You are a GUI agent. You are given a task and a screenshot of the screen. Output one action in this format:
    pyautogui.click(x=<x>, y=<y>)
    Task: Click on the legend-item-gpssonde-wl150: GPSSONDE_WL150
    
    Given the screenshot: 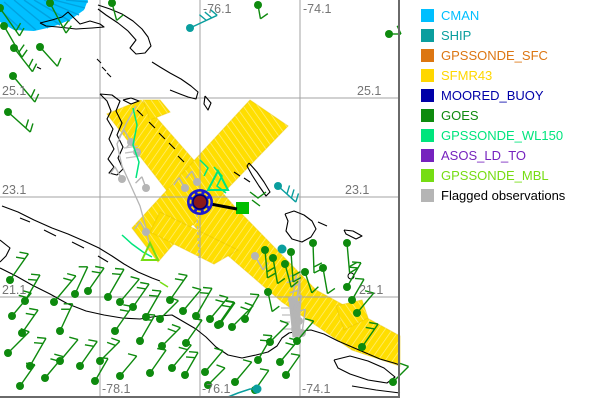 What is the action you would take?
    pyautogui.click(x=510, y=135)
    